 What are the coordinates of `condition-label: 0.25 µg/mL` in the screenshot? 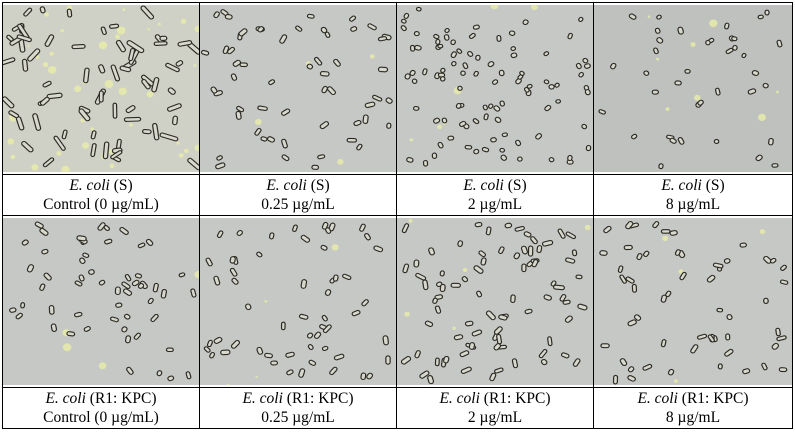 It's located at (298, 417).